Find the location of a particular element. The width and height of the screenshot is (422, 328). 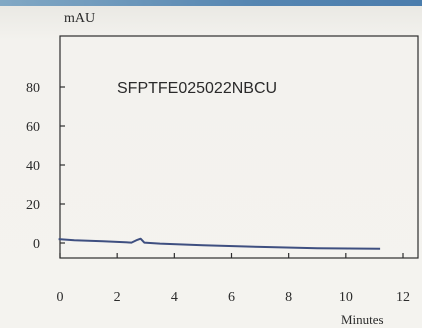

y-axis-tick-labels: 0 20 40 60 80 is located at coordinates (33, 166).